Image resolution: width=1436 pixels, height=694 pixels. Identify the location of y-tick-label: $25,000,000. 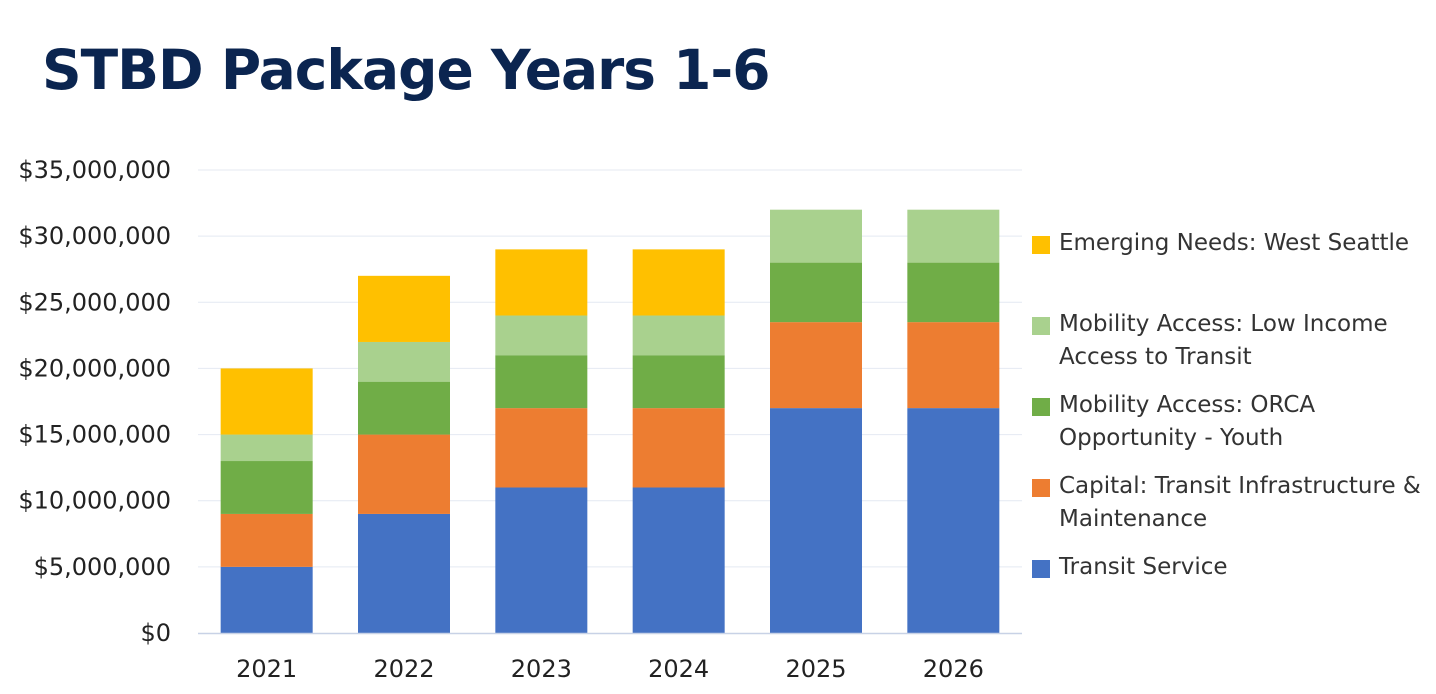
(94, 302).